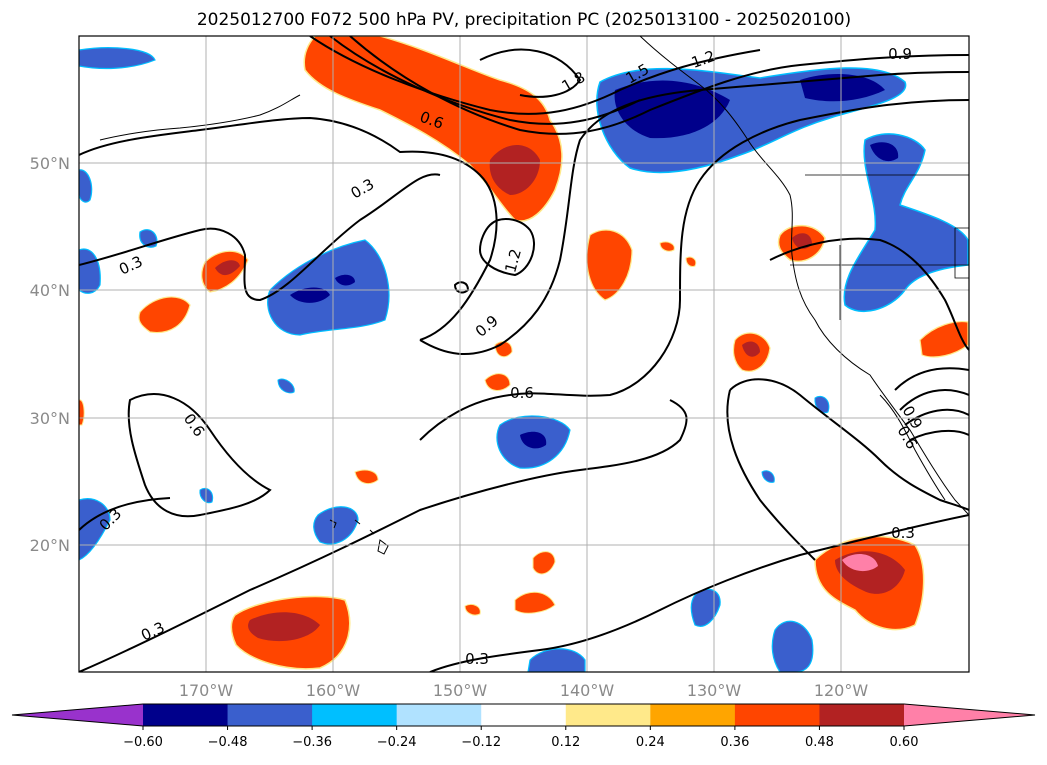 This screenshot has height=765, width=1047. What do you see at coordinates (143, 742) in the screenshot?
I see `colorbar-tick-label: −0.60` at bounding box center [143, 742].